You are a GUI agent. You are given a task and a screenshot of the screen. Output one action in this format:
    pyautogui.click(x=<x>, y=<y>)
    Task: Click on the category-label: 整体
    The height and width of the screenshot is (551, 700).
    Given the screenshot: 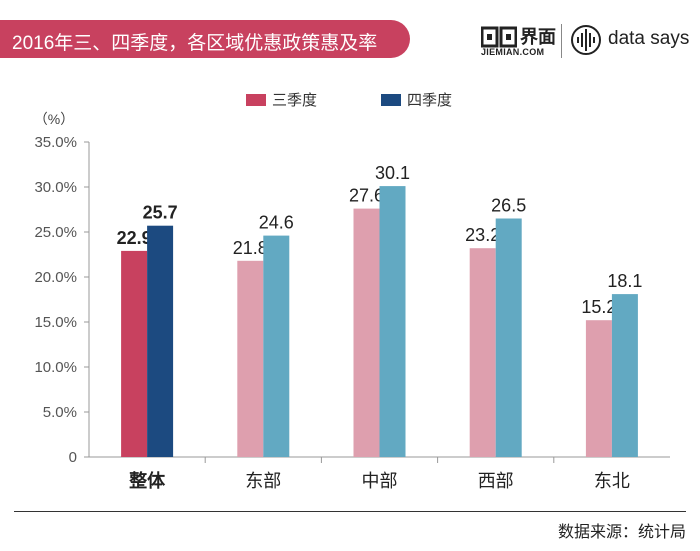 What is the action you would take?
    pyautogui.click(x=147, y=480)
    